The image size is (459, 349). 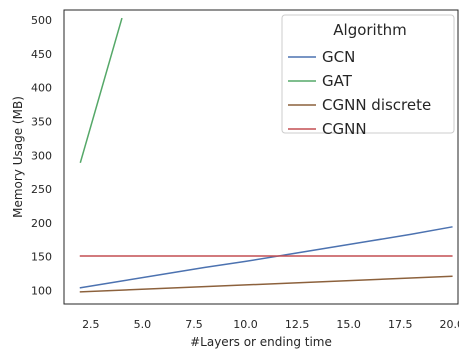 I want to click on legend: Algorithm GCN GAT CGNN discrete CGNN, so click(x=368, y=76).